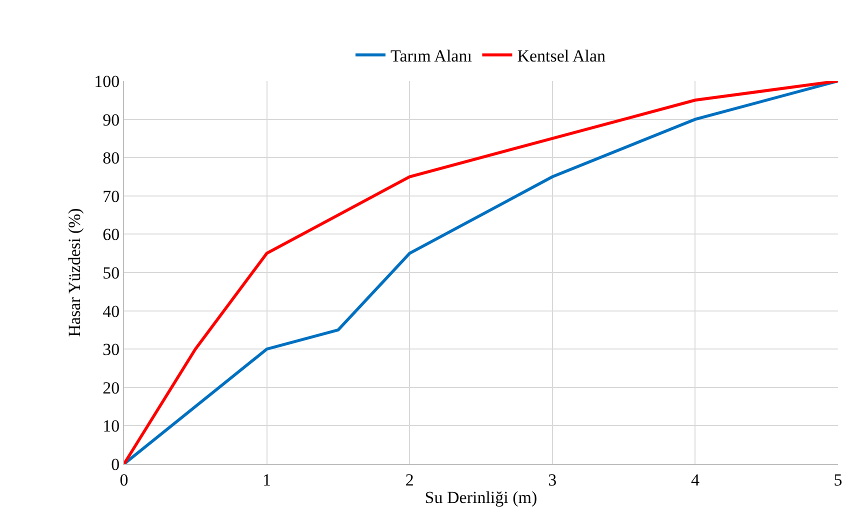 The image size is (868, 531). I want to click on y-tick-label: 0, so click(115, 464).